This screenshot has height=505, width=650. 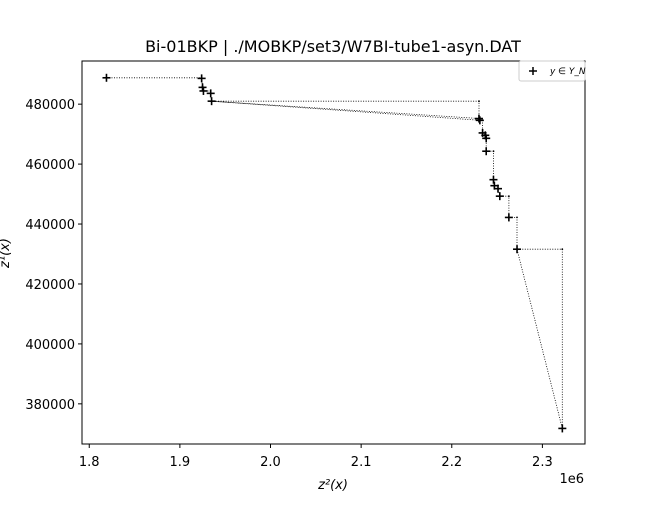 I want to click on x-tick-label: 2.2, so click(x=451, y=462).